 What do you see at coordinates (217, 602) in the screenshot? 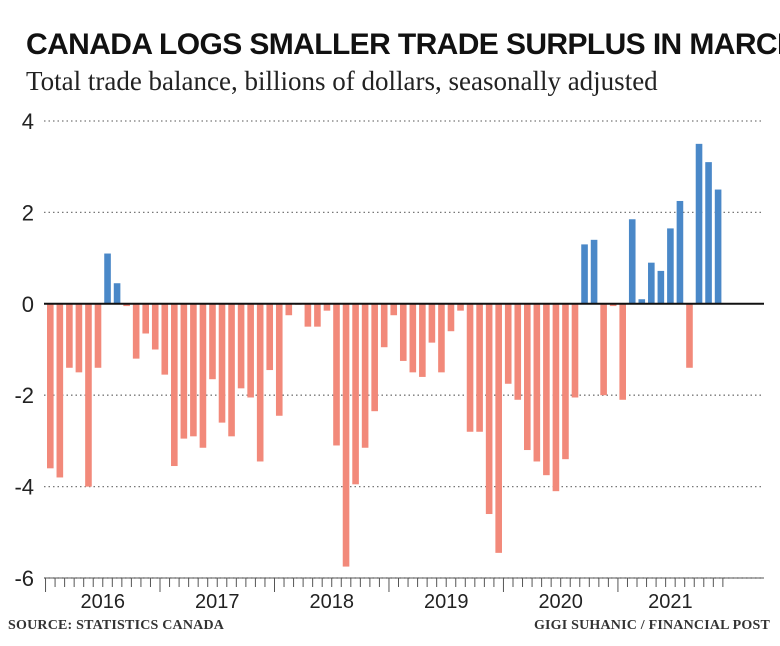
I see `x-year-label: 2017` at bounding box center [217, 602].